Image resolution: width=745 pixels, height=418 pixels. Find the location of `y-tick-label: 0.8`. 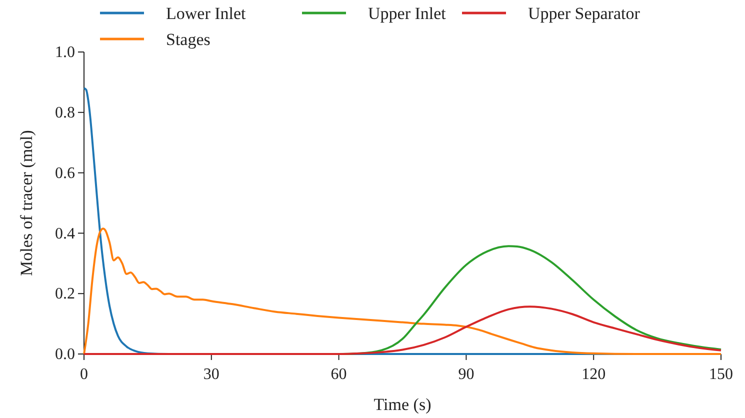

y-tick-label: 0.8 is located at coordinates (65, 113).